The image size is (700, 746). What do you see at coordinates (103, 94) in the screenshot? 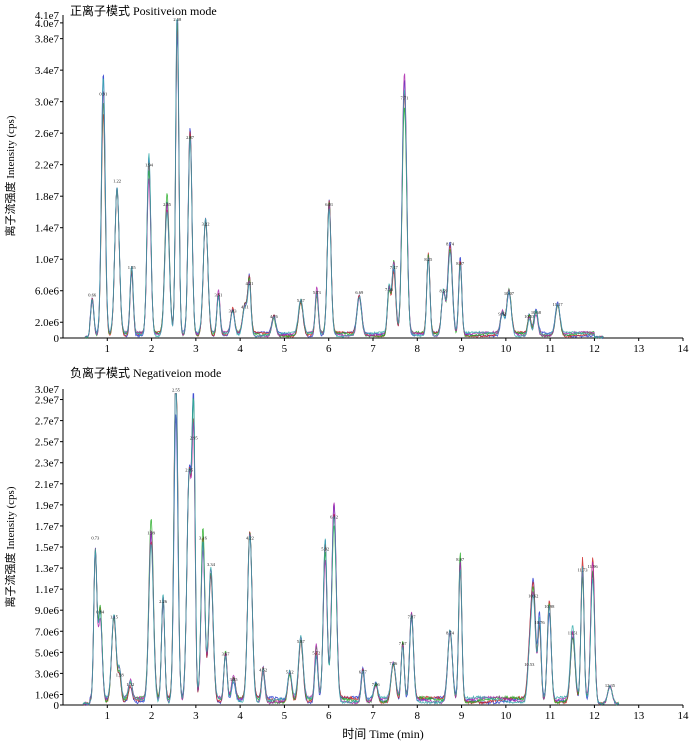
I see `peak-label: 0.91` at bounding box center [103, 94].